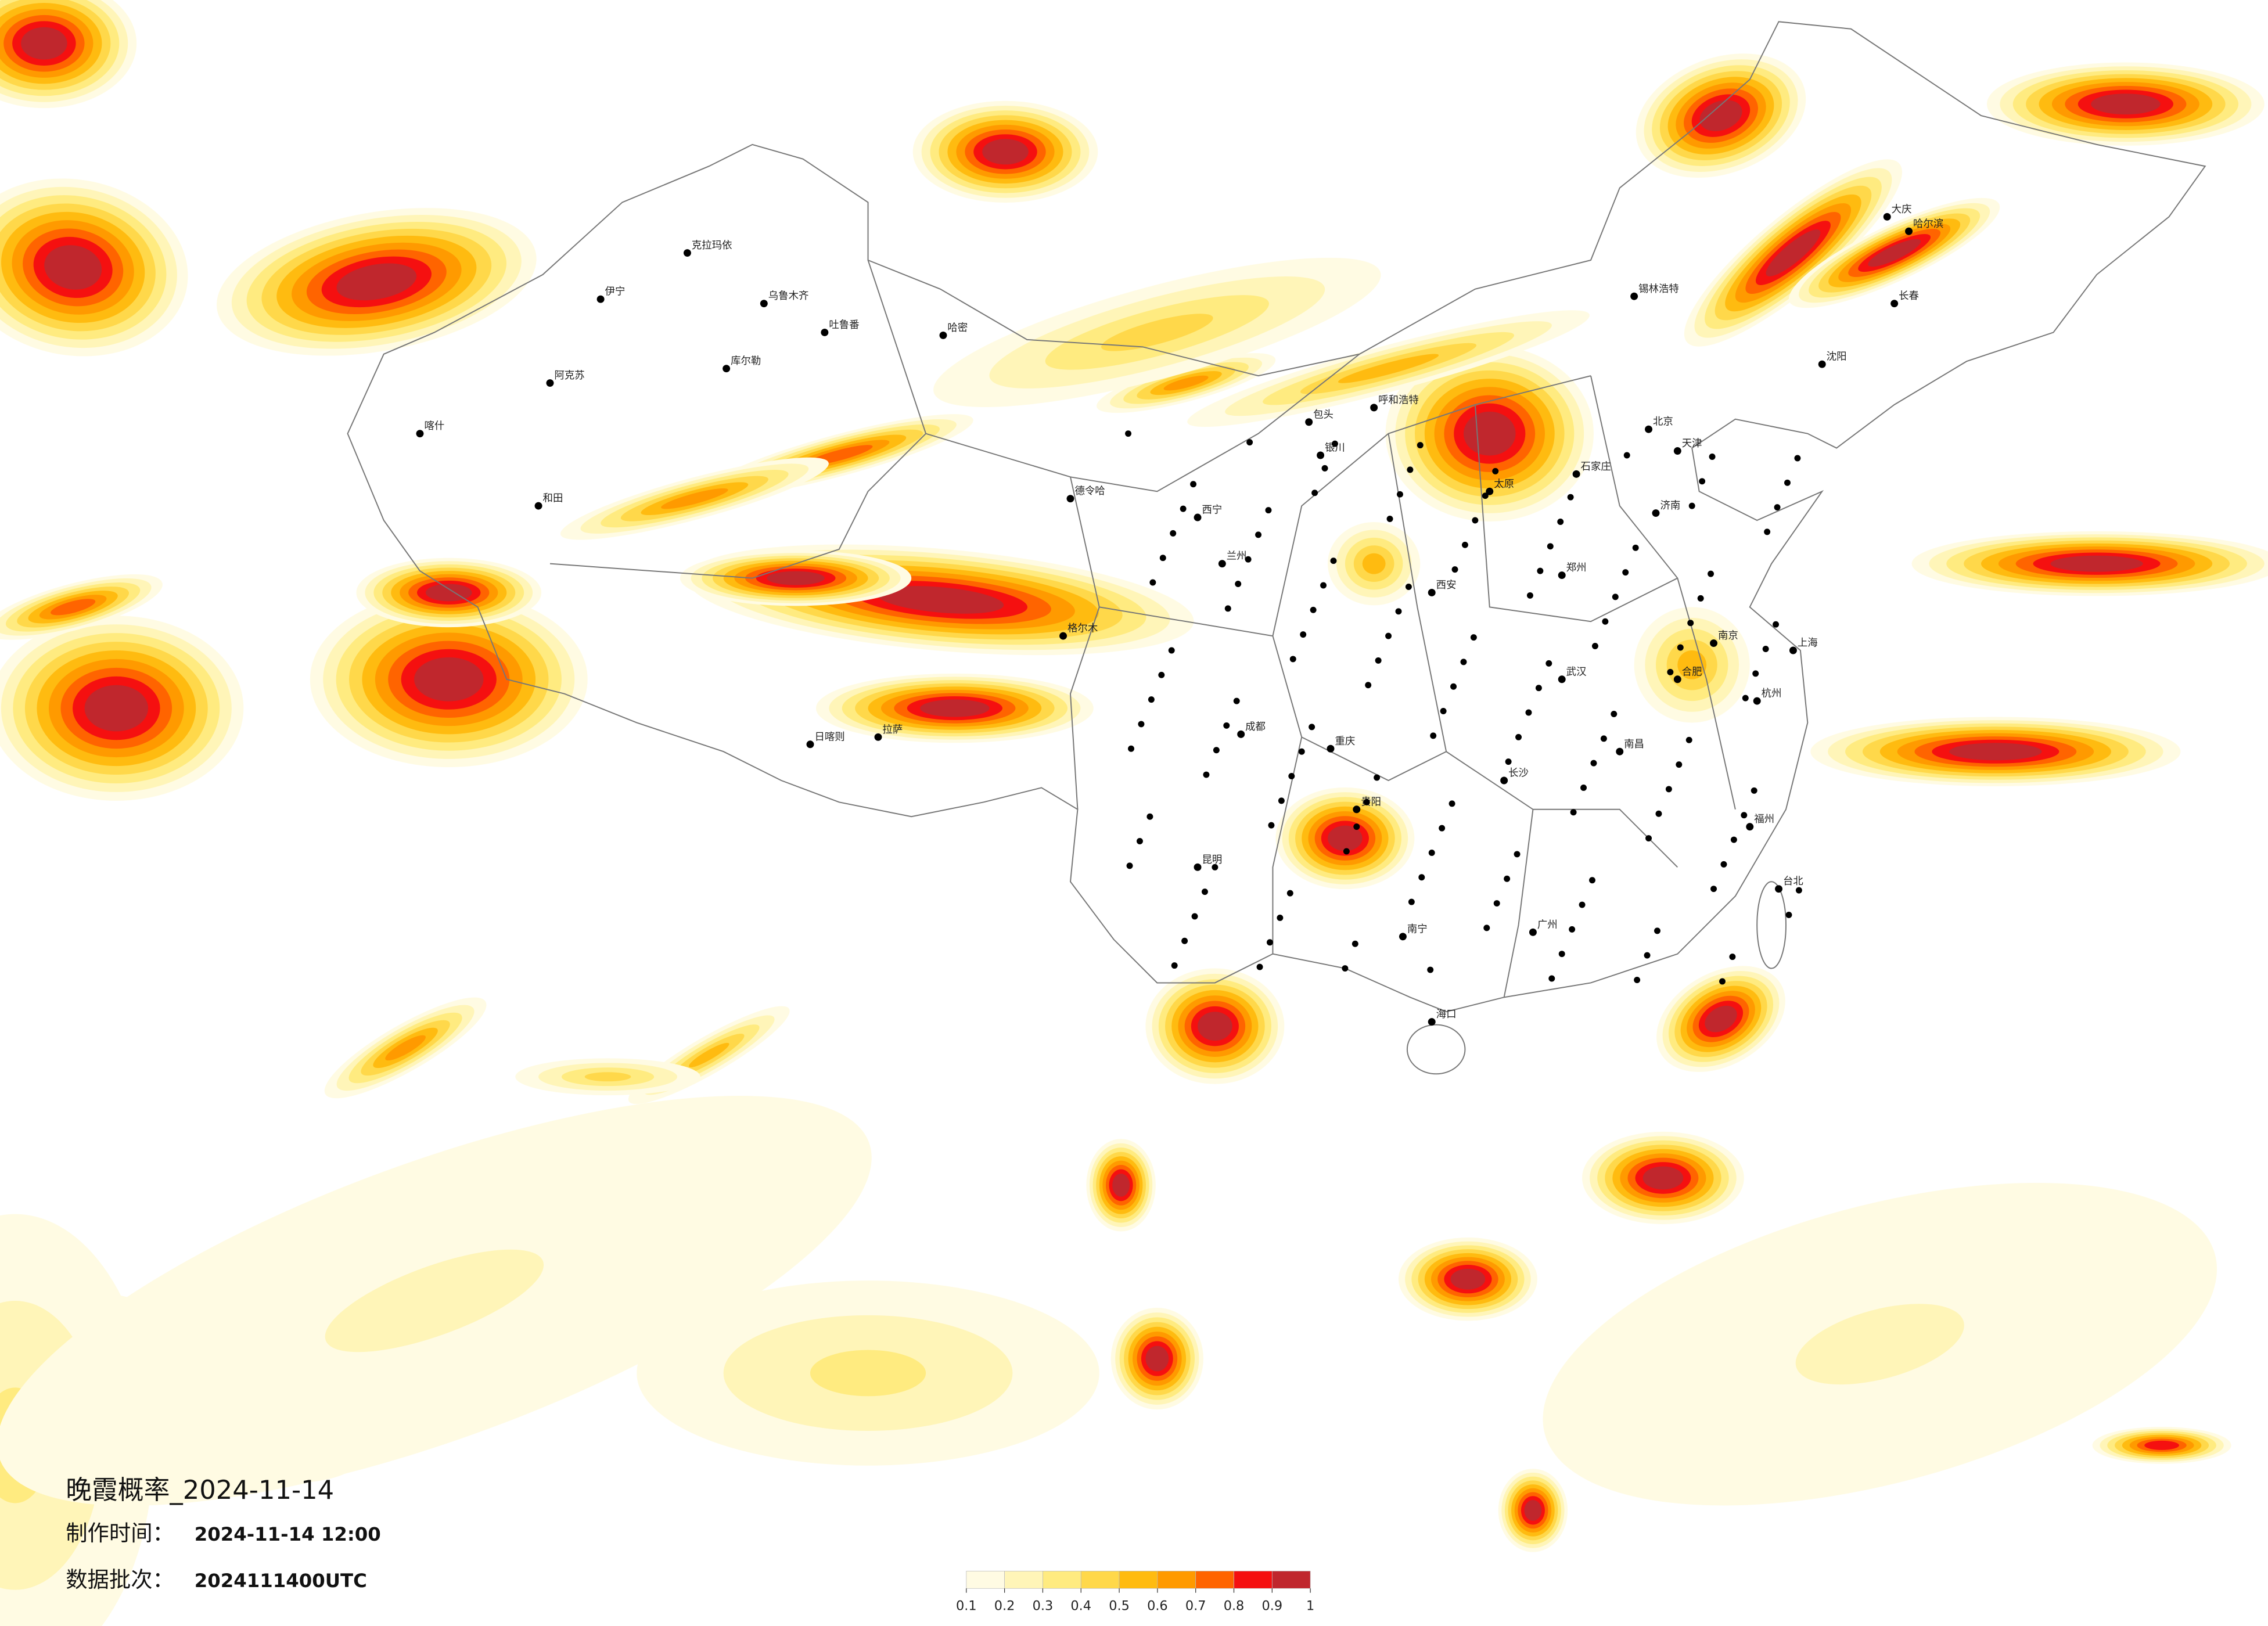 The image size is (2268, 1626). I want to click on city-label: 南京, so click(1728, 636).